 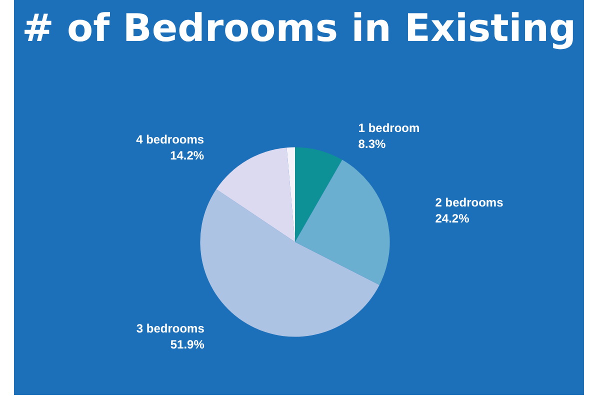 What do you see at coordinates (187, 345) in the screenshot?
I see `data-label: 51.9%` at bounding box center [187, 345].